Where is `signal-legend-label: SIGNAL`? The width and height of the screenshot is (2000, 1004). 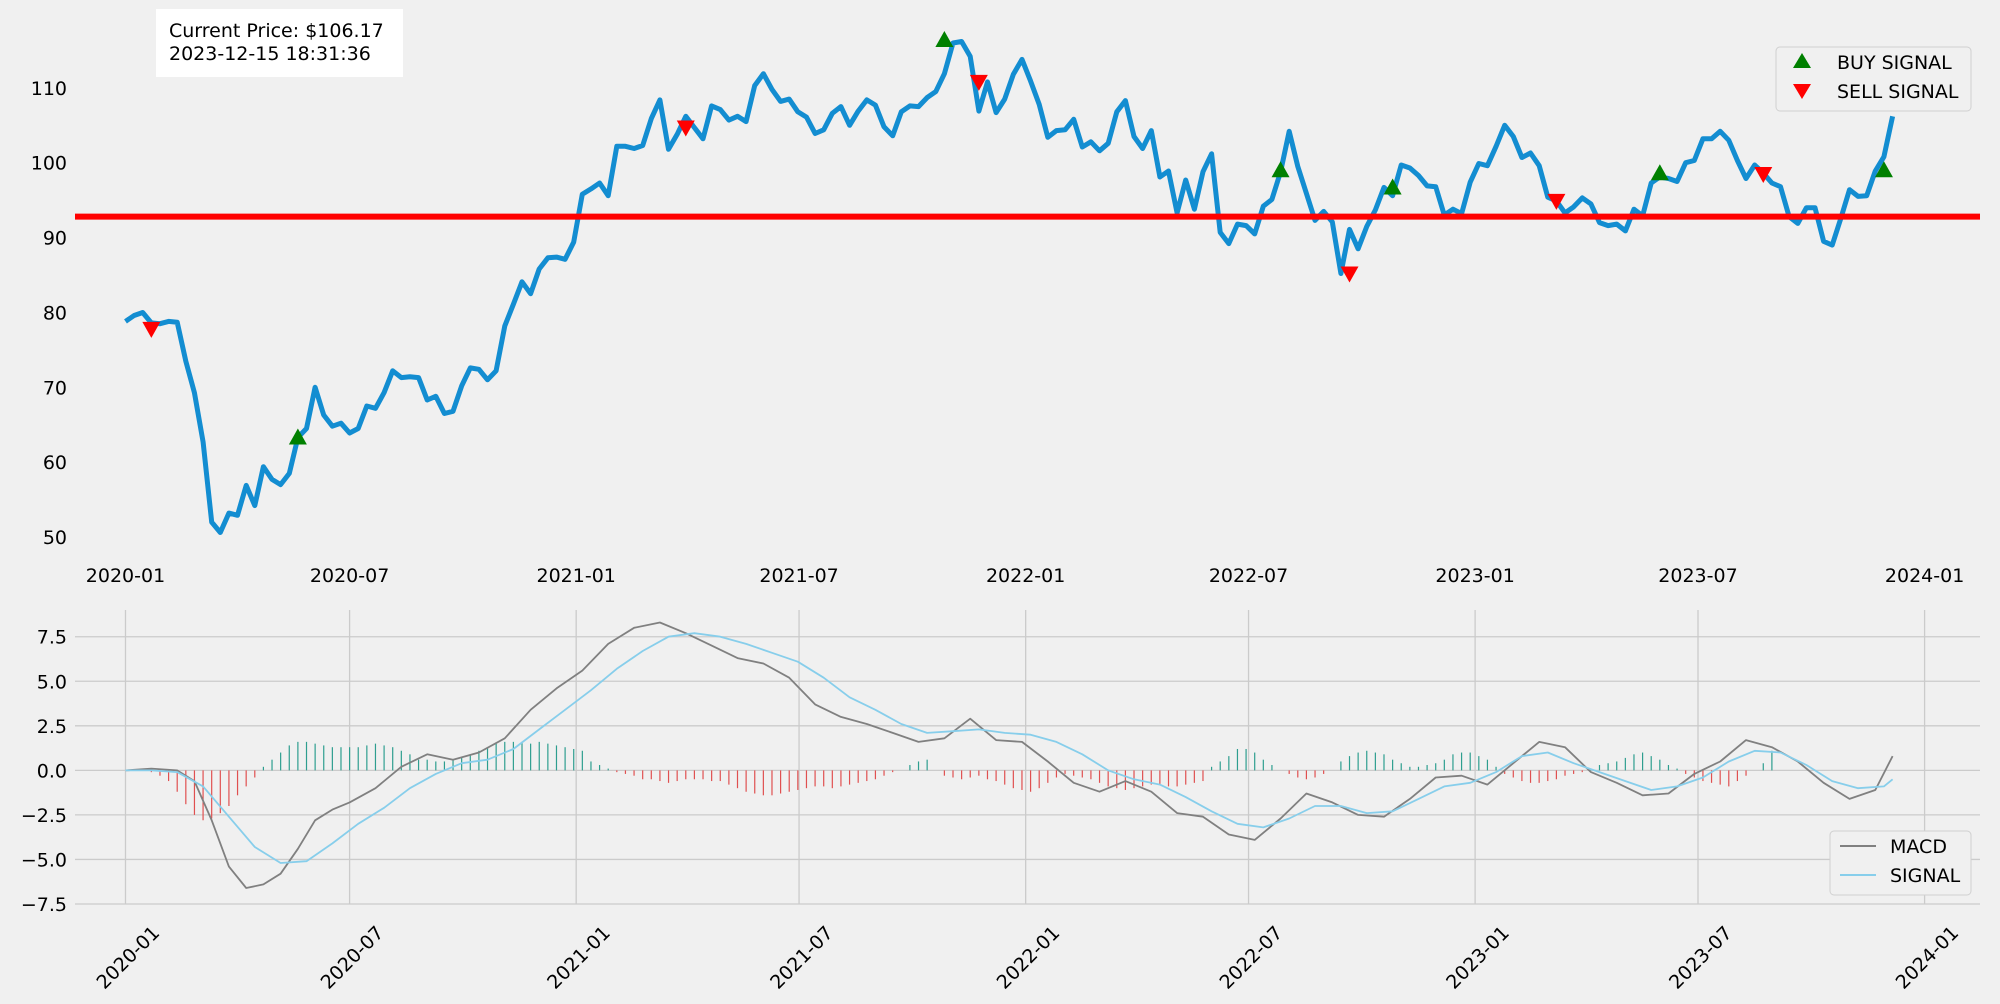
signal-legend-label: SIGNAL is located at coordinates (1925, 876).